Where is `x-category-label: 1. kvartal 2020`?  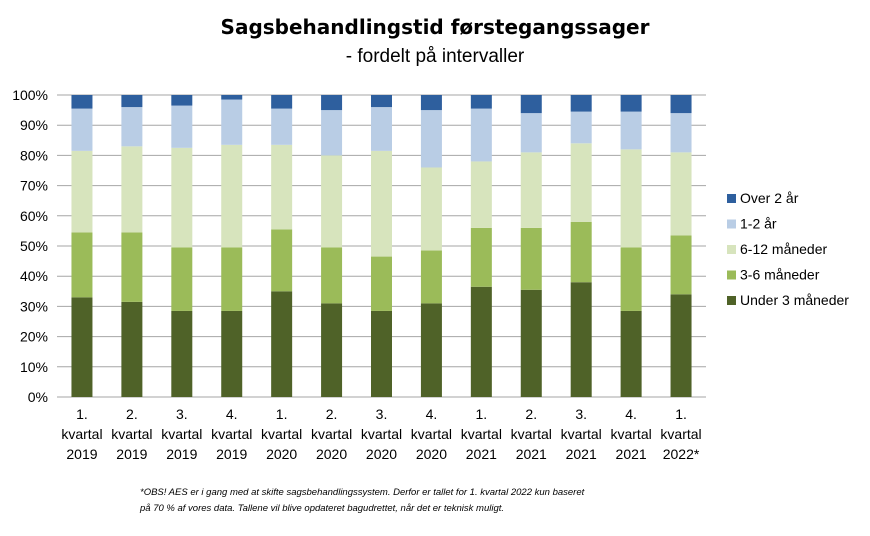 x-category-label: 1. kvartal 2020 is located at coordinates (281, 434).